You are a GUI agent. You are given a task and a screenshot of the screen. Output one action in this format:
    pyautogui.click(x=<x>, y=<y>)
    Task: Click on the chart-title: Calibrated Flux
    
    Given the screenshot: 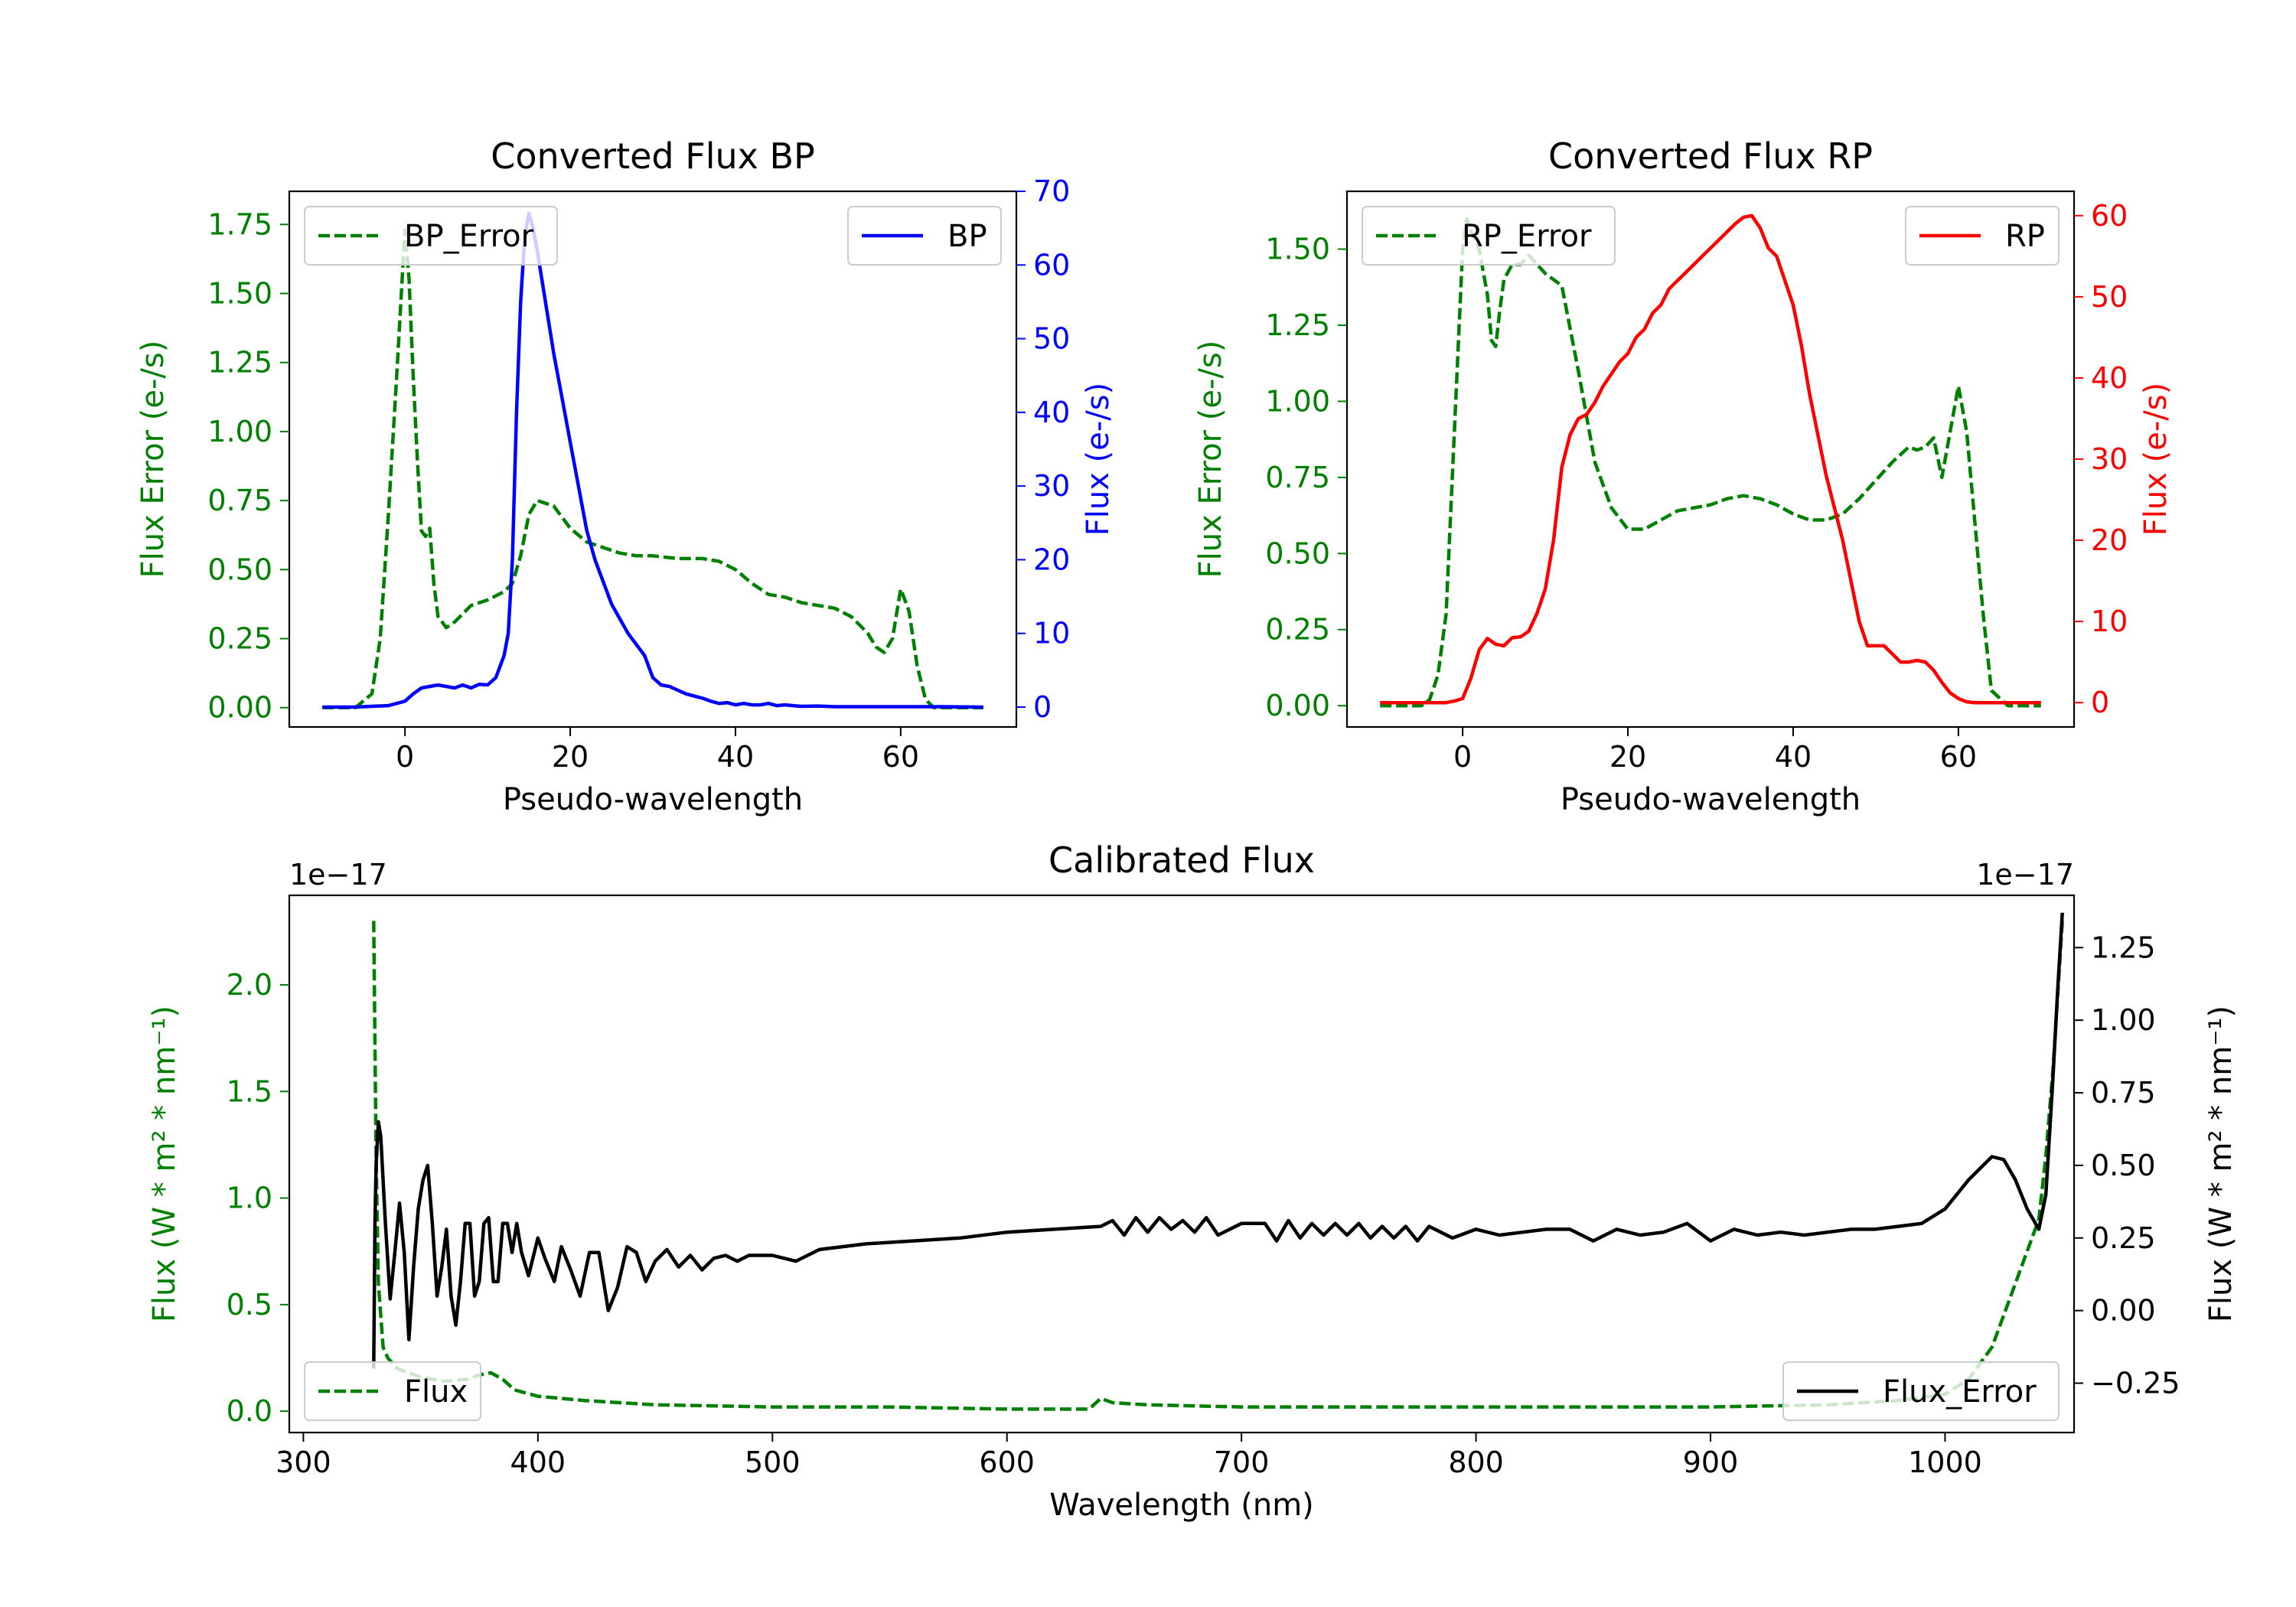 What is the action you would take?
    pyautogui.click(x=1182, y=860)
    